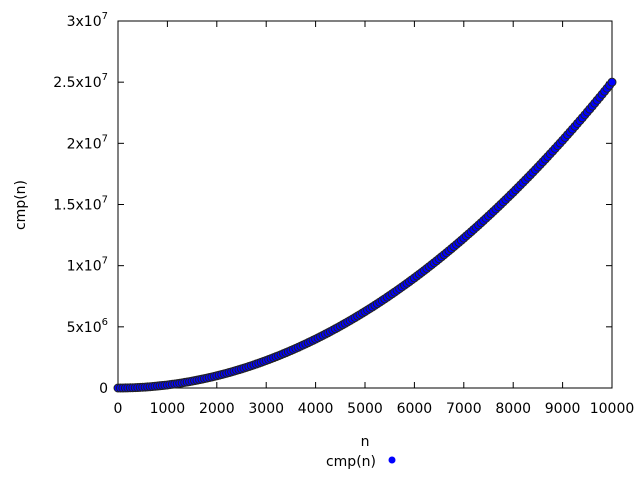 The height and width of the screenshot is (480, 640). Describe the element at coordinates (87, 142) in the screenshot. I see `y-tick-label: 2x10⁷` at that location.